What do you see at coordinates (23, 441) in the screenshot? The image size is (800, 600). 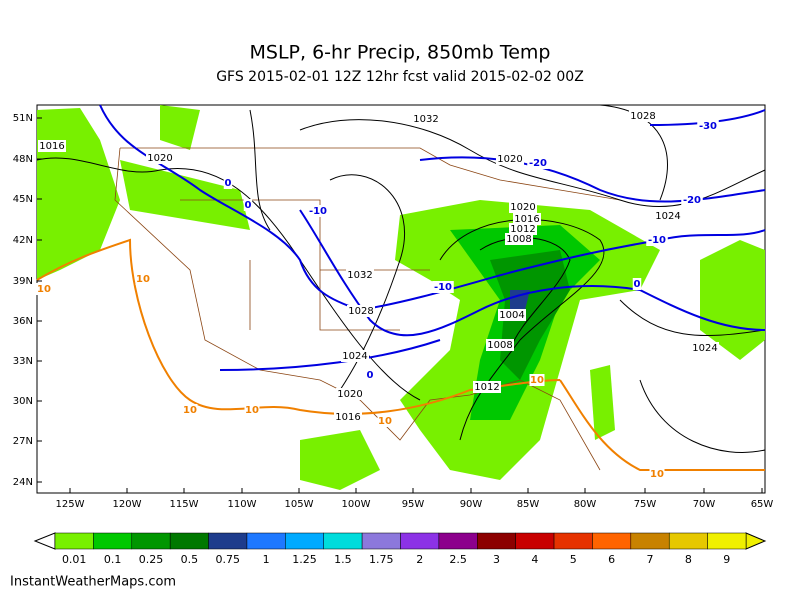 I see `lat-label: 27N` at bounding box center [23, 441].